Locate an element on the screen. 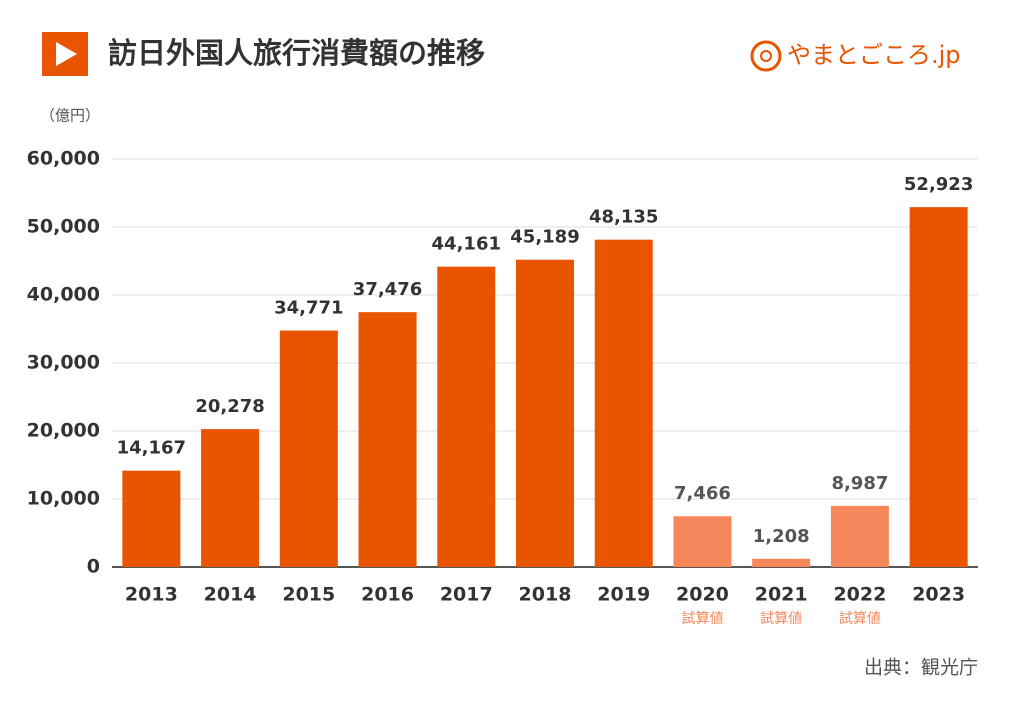 Image resolution: width=1024 pixels, height=704 pixels. y-tick-label: 50,000 is located at coordinates (63, 227).